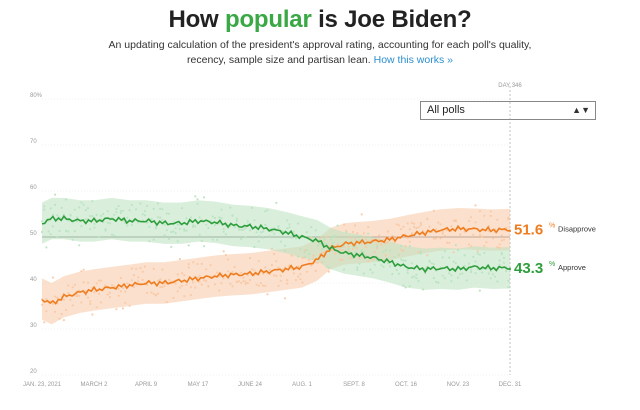  I want to click on y-tick-label: 50, so click(33, 234).